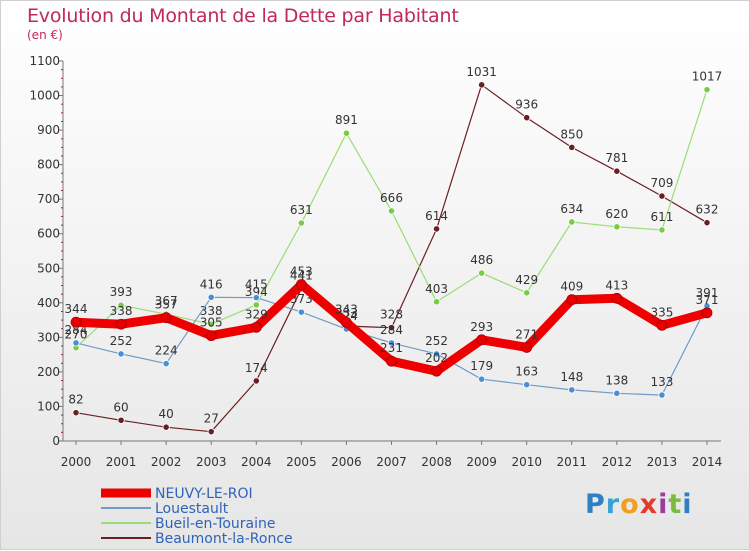 This screenshot has width=750, height=551. I want to click on data-label: 614, so click(436, 216).